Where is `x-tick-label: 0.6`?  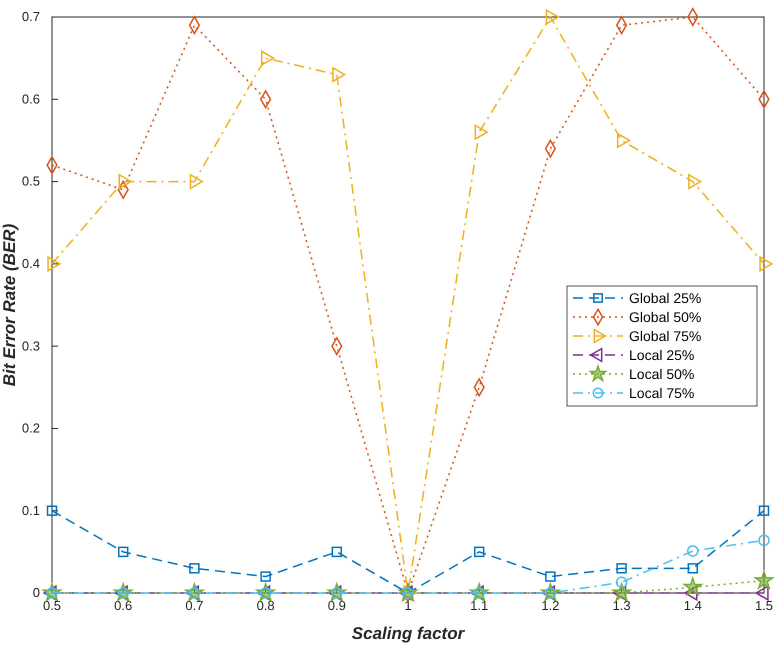 x-tick-label: 0.6 is located at coordinates (123, 606).